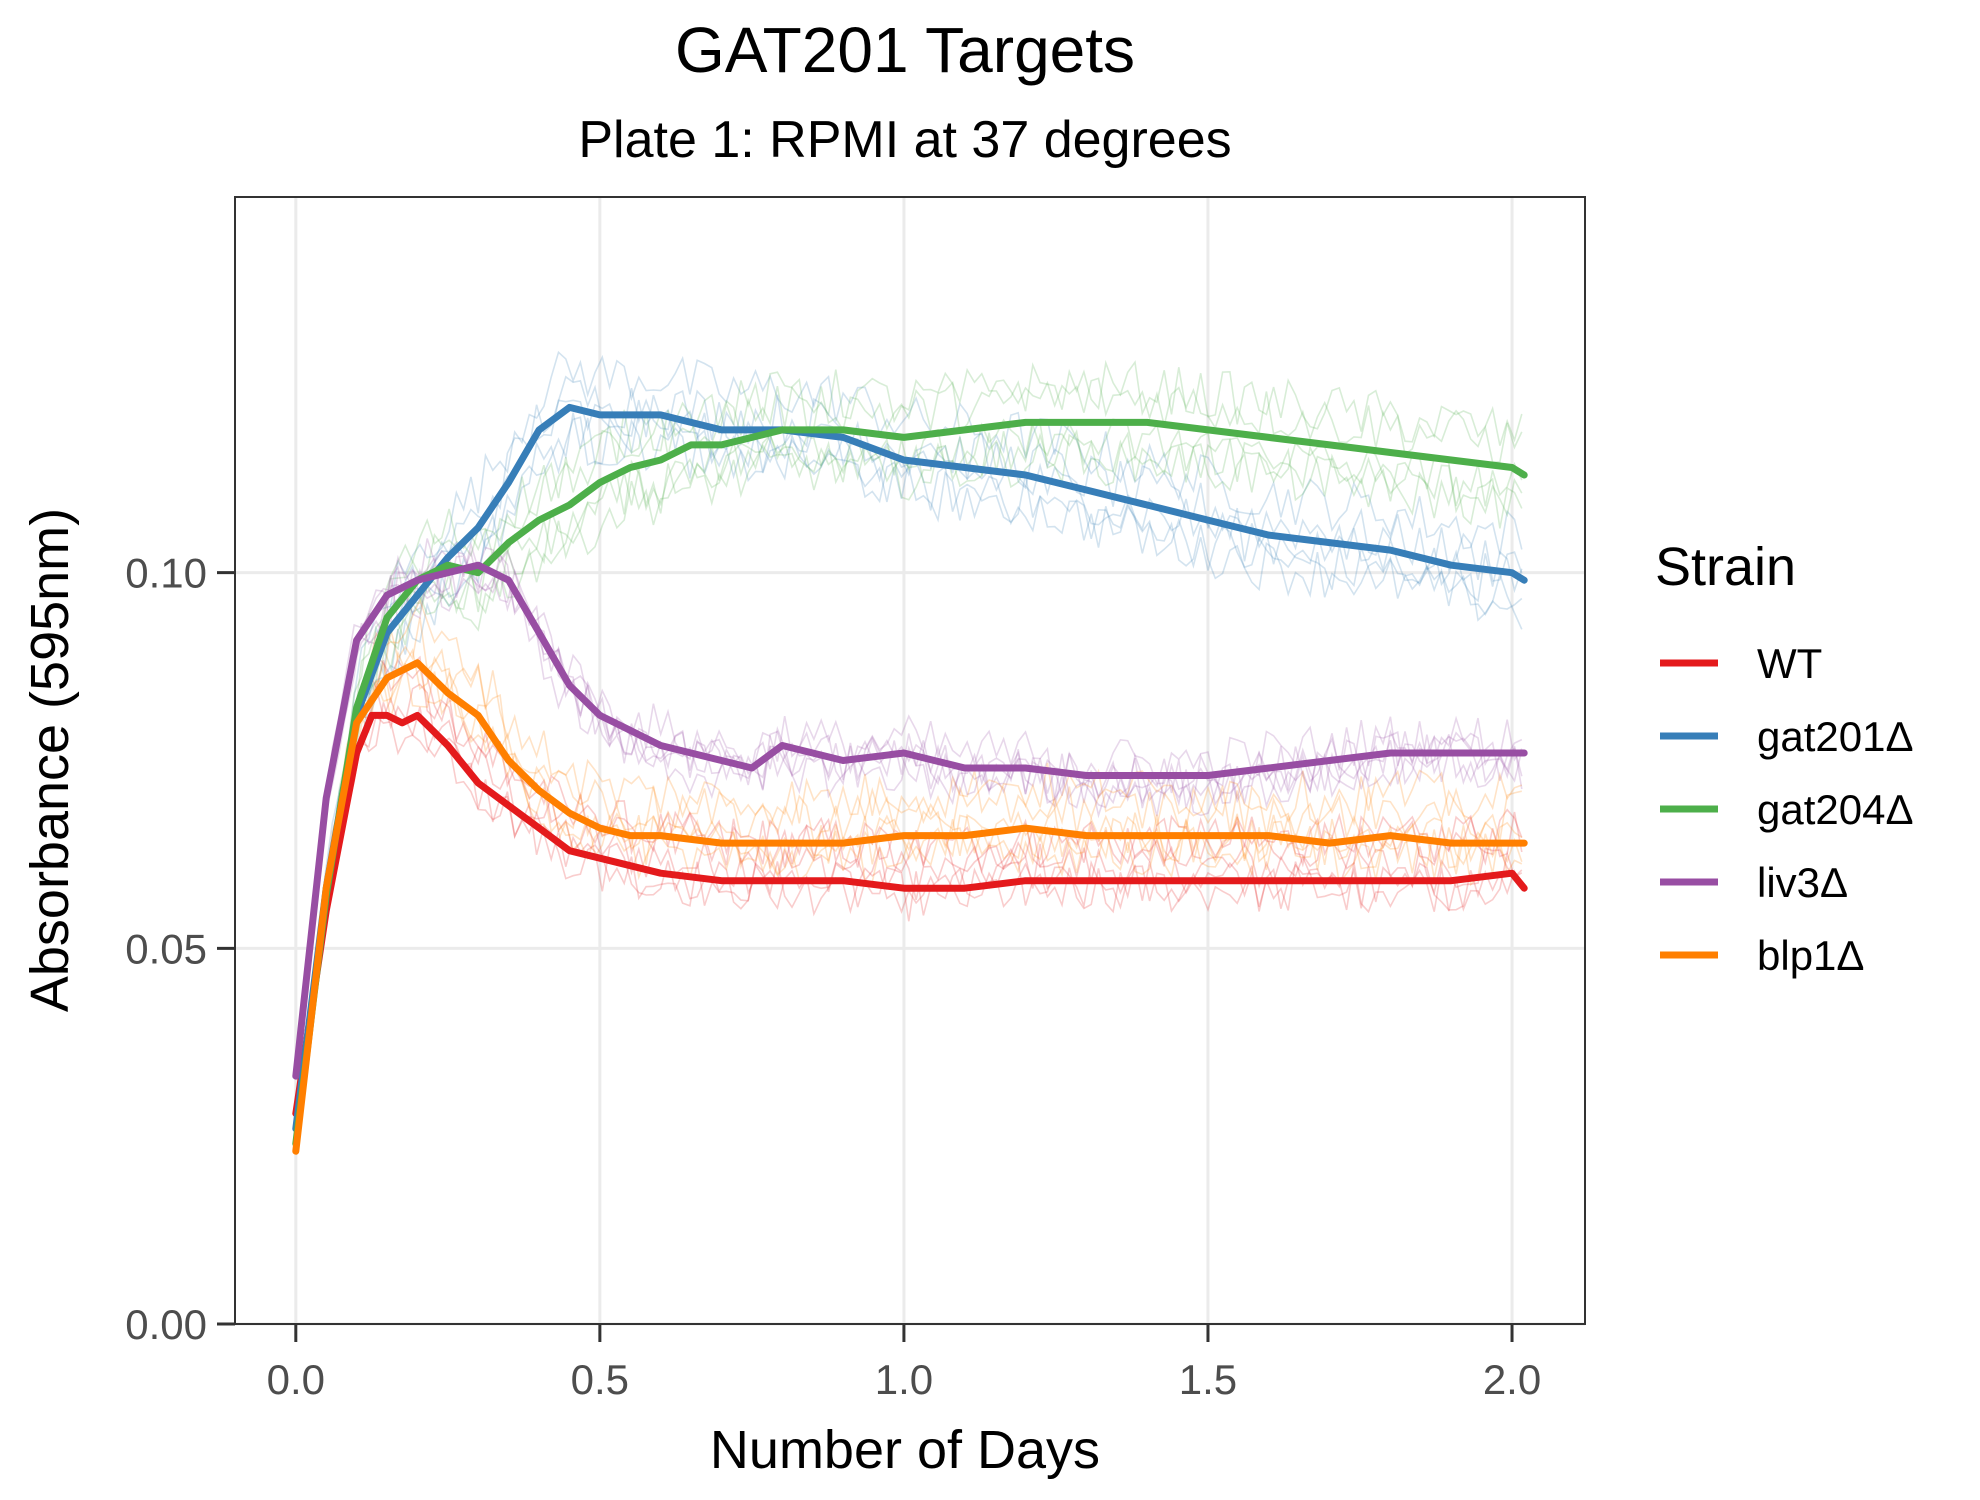 The image size is (1980, 1500). Describe the element at coordinates (1835, 736) in the screenshot. I see `legend-label: gat201Δ` at that location.